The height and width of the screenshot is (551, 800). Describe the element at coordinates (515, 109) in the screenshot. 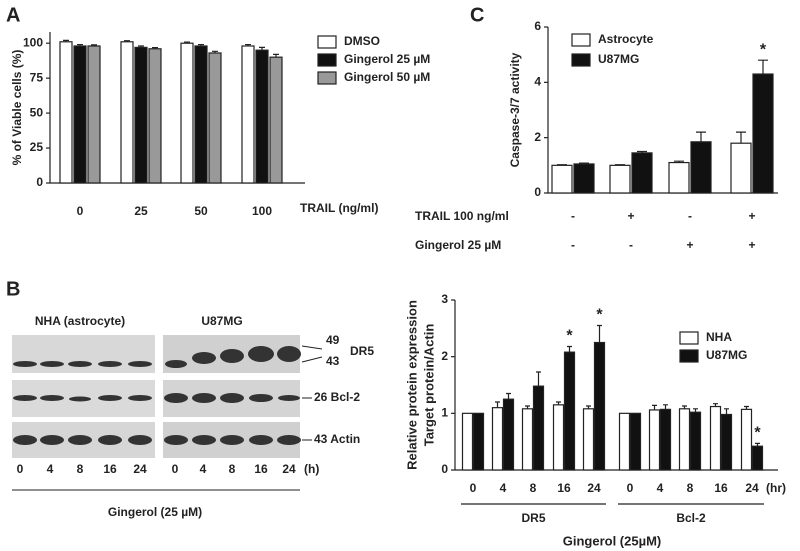

I see `y-axis-label: Caspase-3/7 activity` at that location.